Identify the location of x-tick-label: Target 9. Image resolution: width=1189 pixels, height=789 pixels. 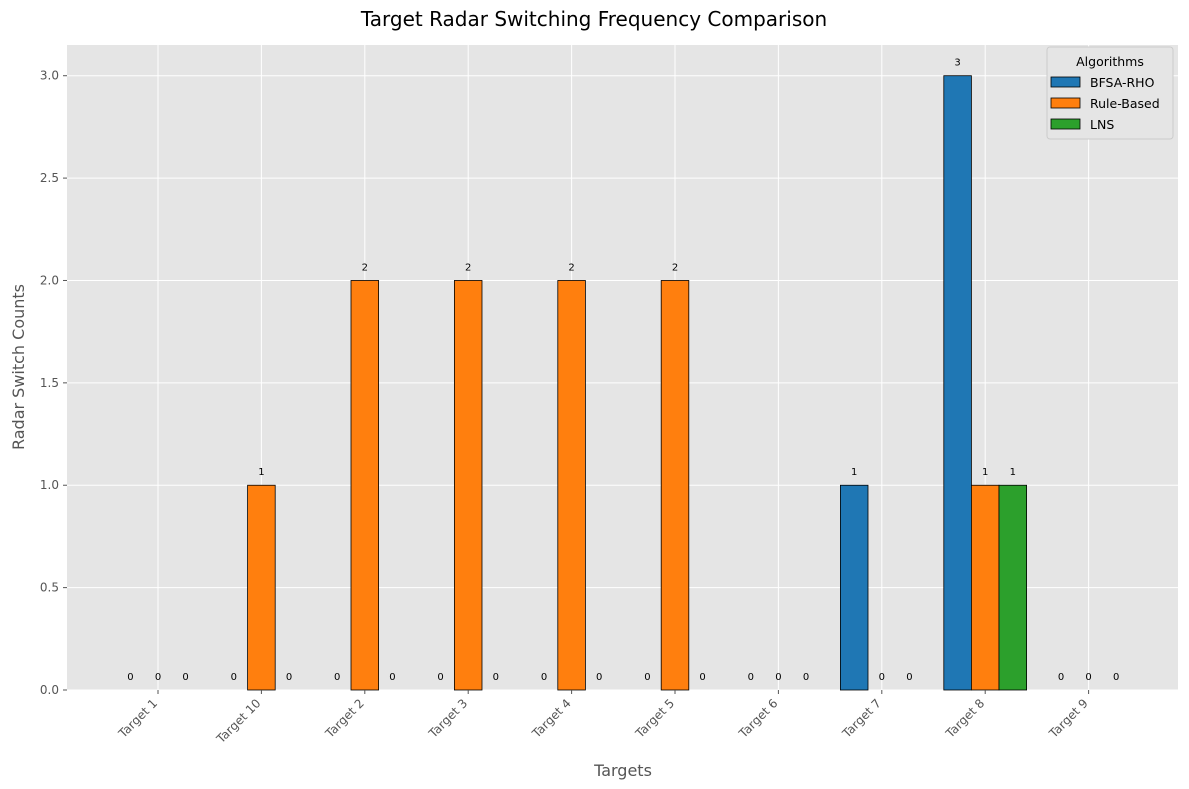
(1068, 718).